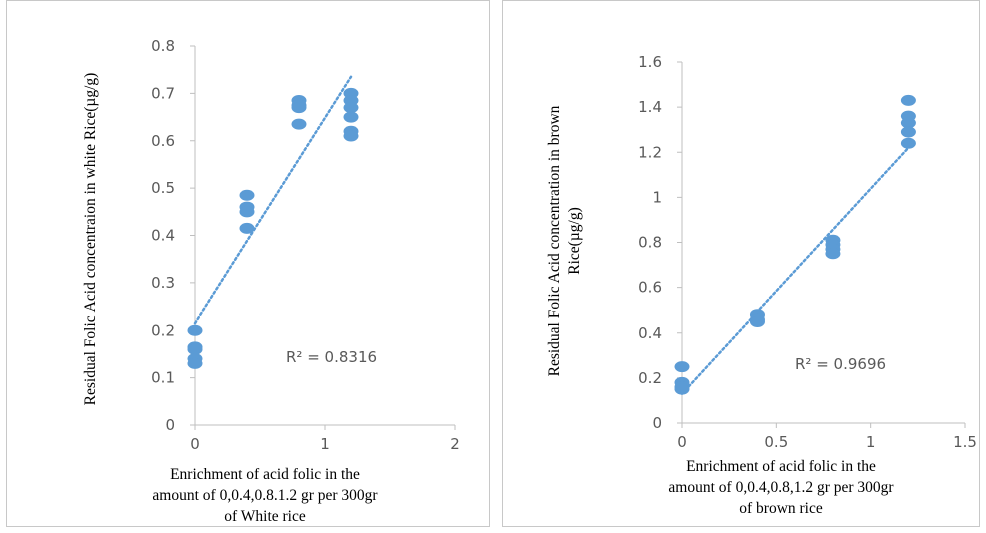 This screenshot has width=986, height=533. I want to click on brown-y-tick-label: 1.2, so click(650, 152).